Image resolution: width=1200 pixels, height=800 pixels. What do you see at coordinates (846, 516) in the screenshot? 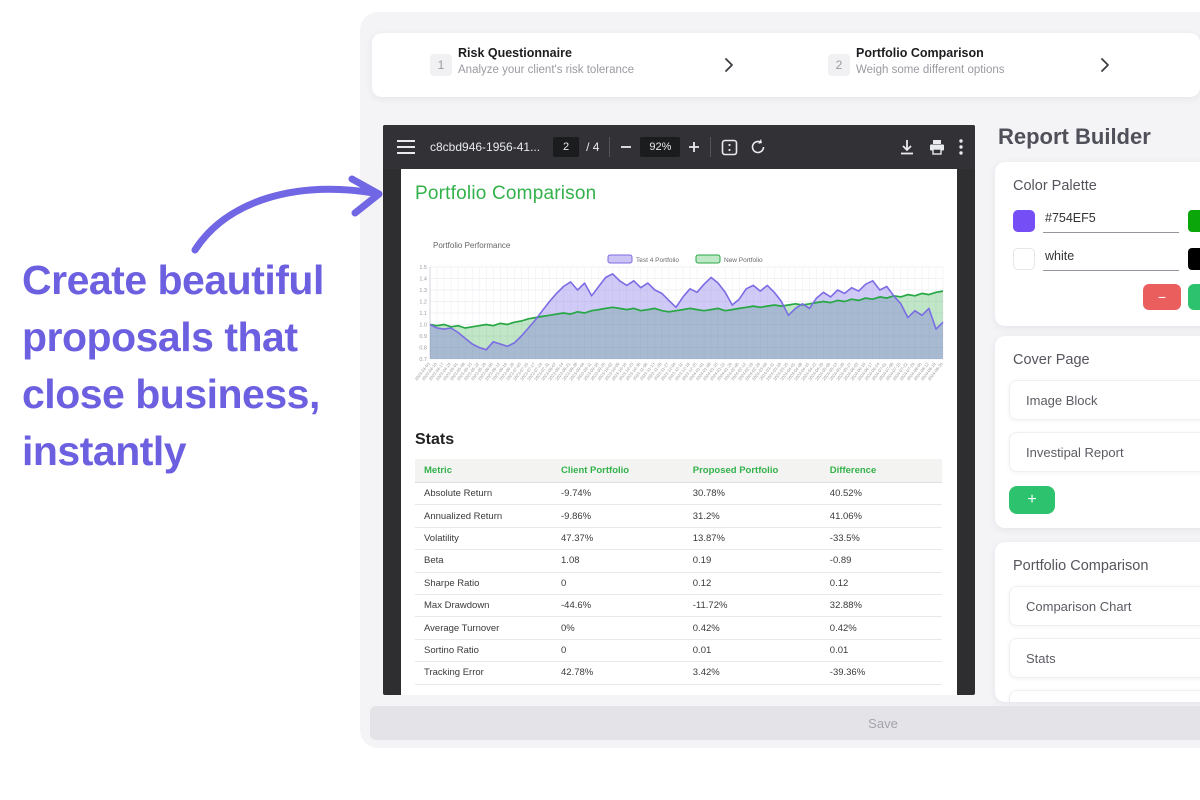
I see `table-cell: 41.06%` at bounding box center [846, 516].